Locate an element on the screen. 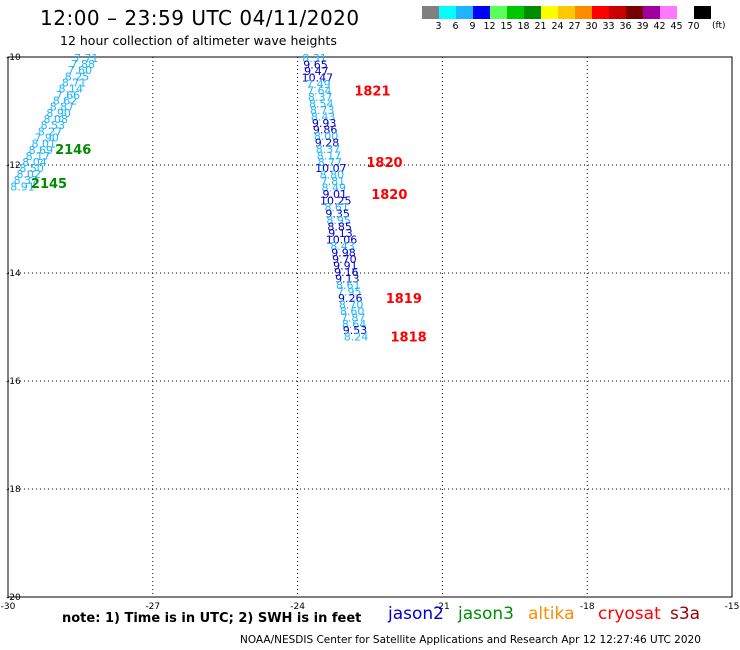 The image size is (740, 650). swh-value-label: 10.25 is located at coordinates (336, 201).